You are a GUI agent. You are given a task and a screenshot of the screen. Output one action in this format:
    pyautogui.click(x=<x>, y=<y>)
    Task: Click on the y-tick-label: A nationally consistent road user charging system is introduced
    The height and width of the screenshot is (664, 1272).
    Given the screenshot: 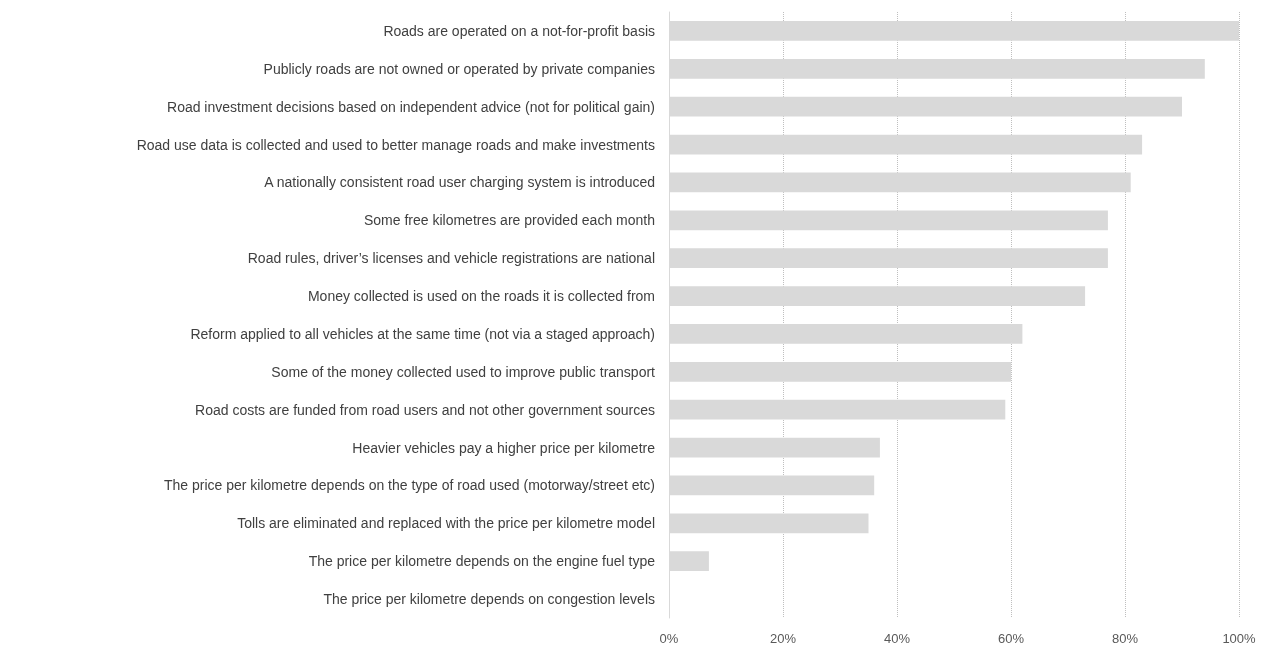 What is the action you would take?
    pyautogui.click(x=459, y=182)
    